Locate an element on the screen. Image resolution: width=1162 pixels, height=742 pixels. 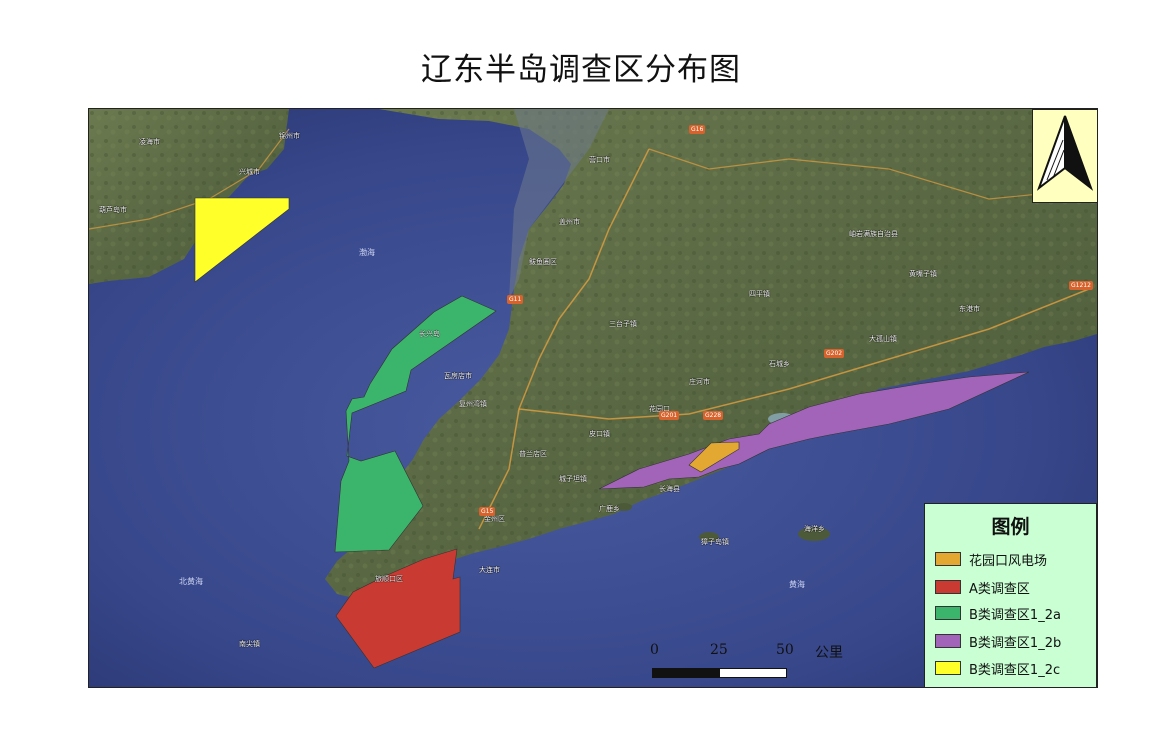
scale-segment-black is located at coordinates (686, 673).